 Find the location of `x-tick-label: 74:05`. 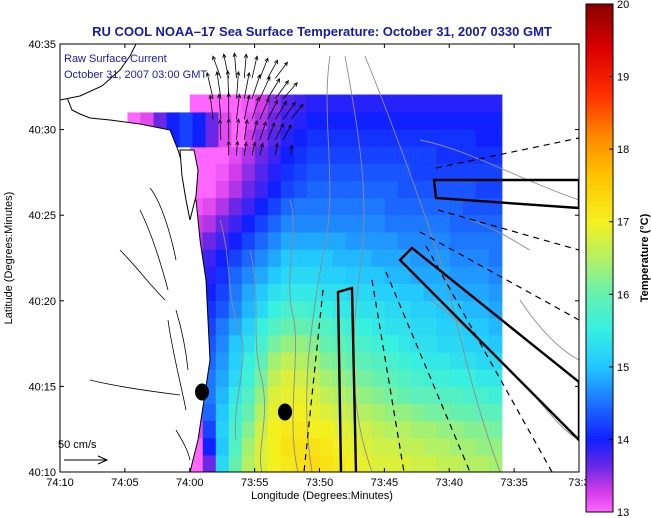

x-tick-label: 74:05 is located at coordinates (125, 483).